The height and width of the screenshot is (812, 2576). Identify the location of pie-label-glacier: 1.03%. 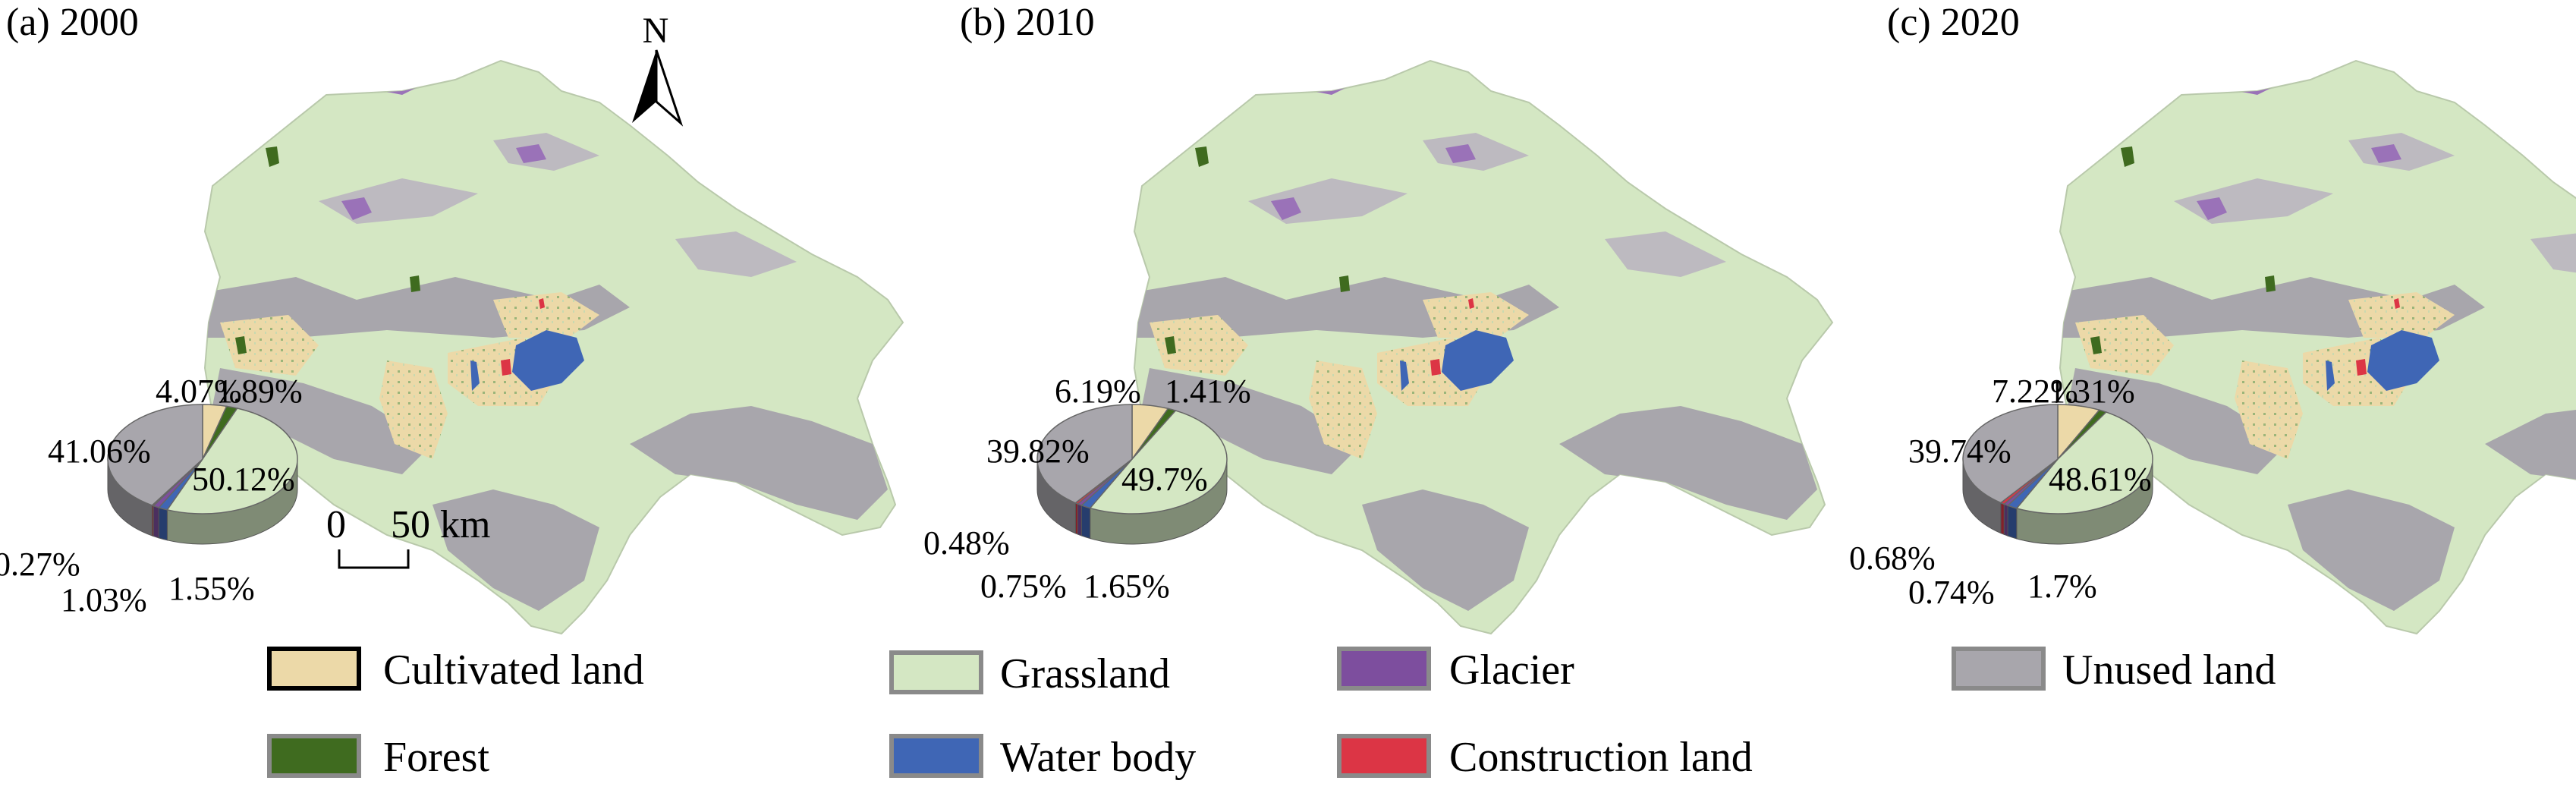
(104, 599).